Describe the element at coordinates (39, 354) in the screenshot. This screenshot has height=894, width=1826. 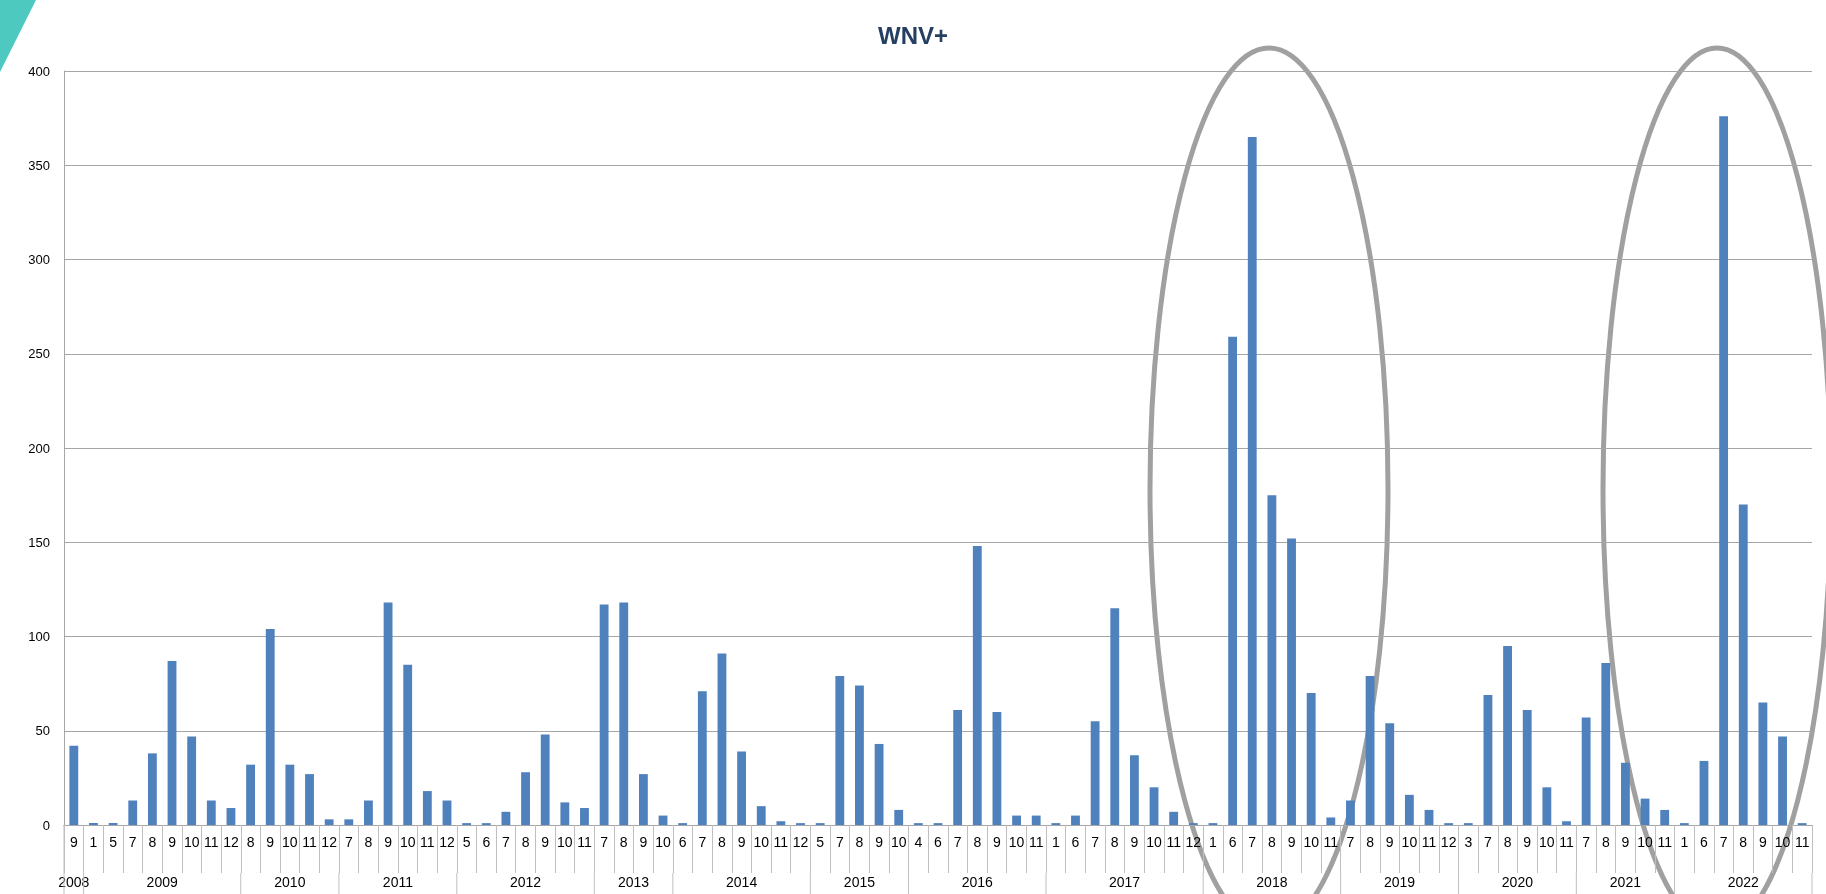
I see `y-tick-label: 250` at that location.